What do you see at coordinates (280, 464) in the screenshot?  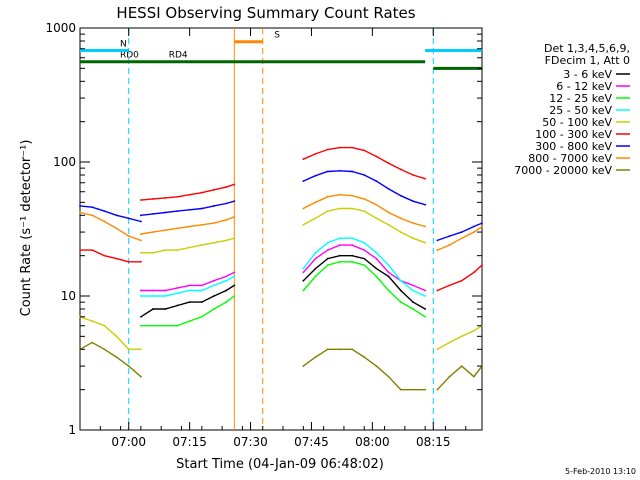 I see `x-axis-label: Start Time (04-Jan-09 06:48:02)` at bounding box center [280, 464].